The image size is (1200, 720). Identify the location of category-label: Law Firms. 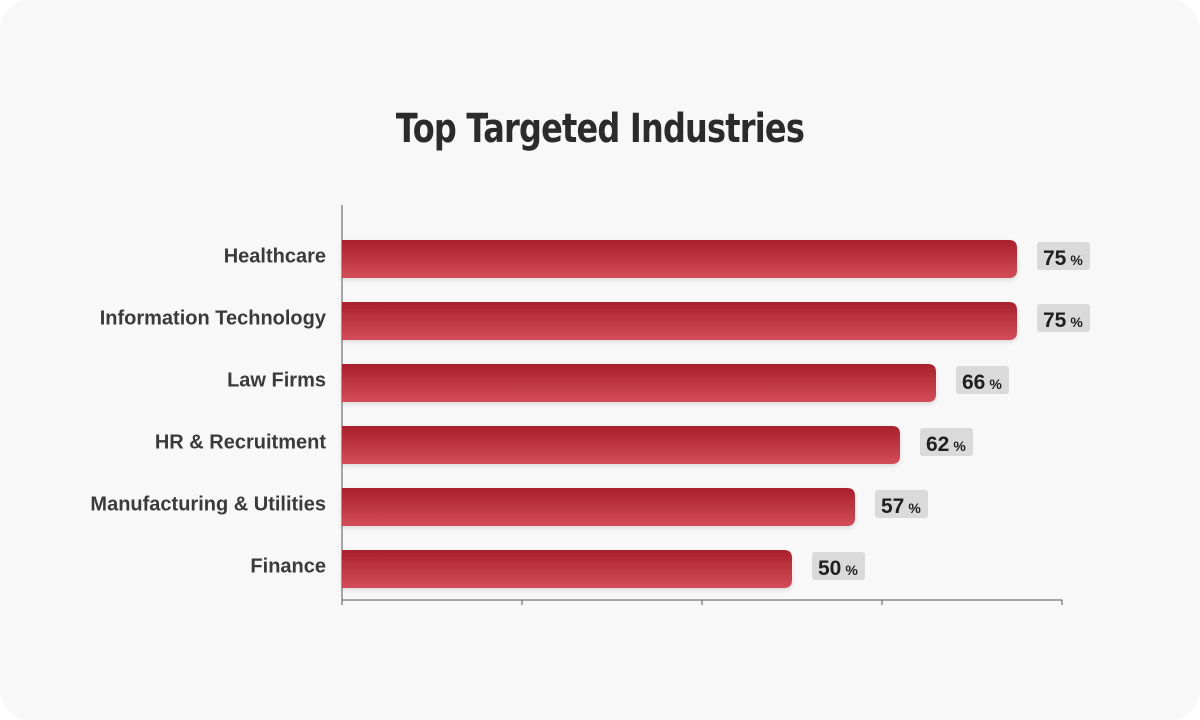
(276, 380).